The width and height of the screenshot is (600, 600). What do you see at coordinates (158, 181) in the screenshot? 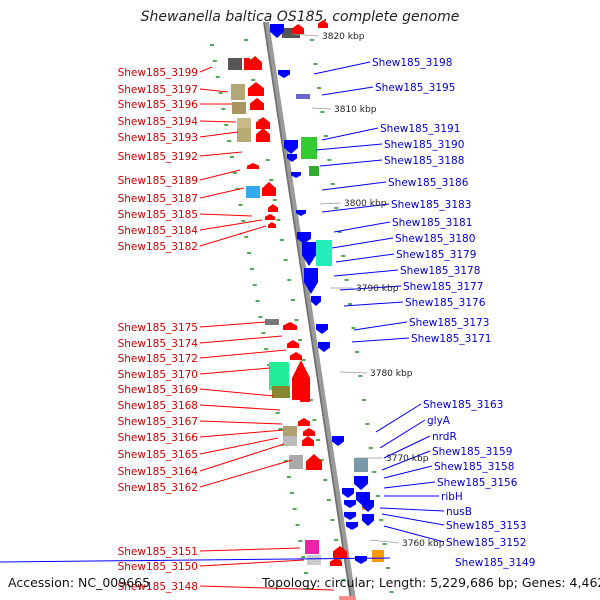
I see `forward-gene-label: Shew185_3189` at bounding box center [158, 181].